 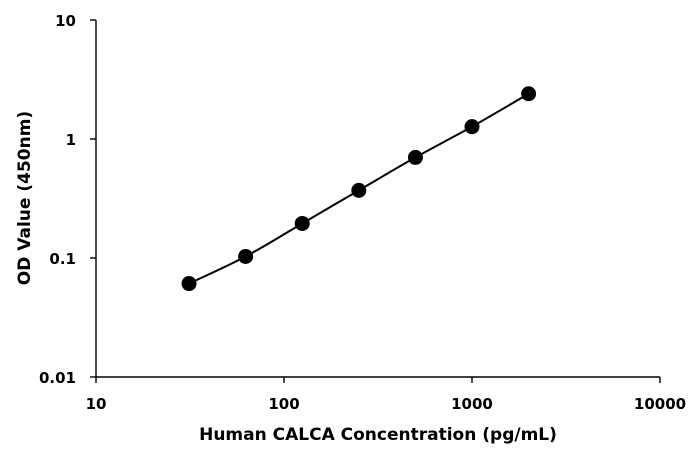 What do you see at coordinates (62, 259) in the screenshot?
I see `y-tick-label-1: 0.1` at bounding box center [62, 259].